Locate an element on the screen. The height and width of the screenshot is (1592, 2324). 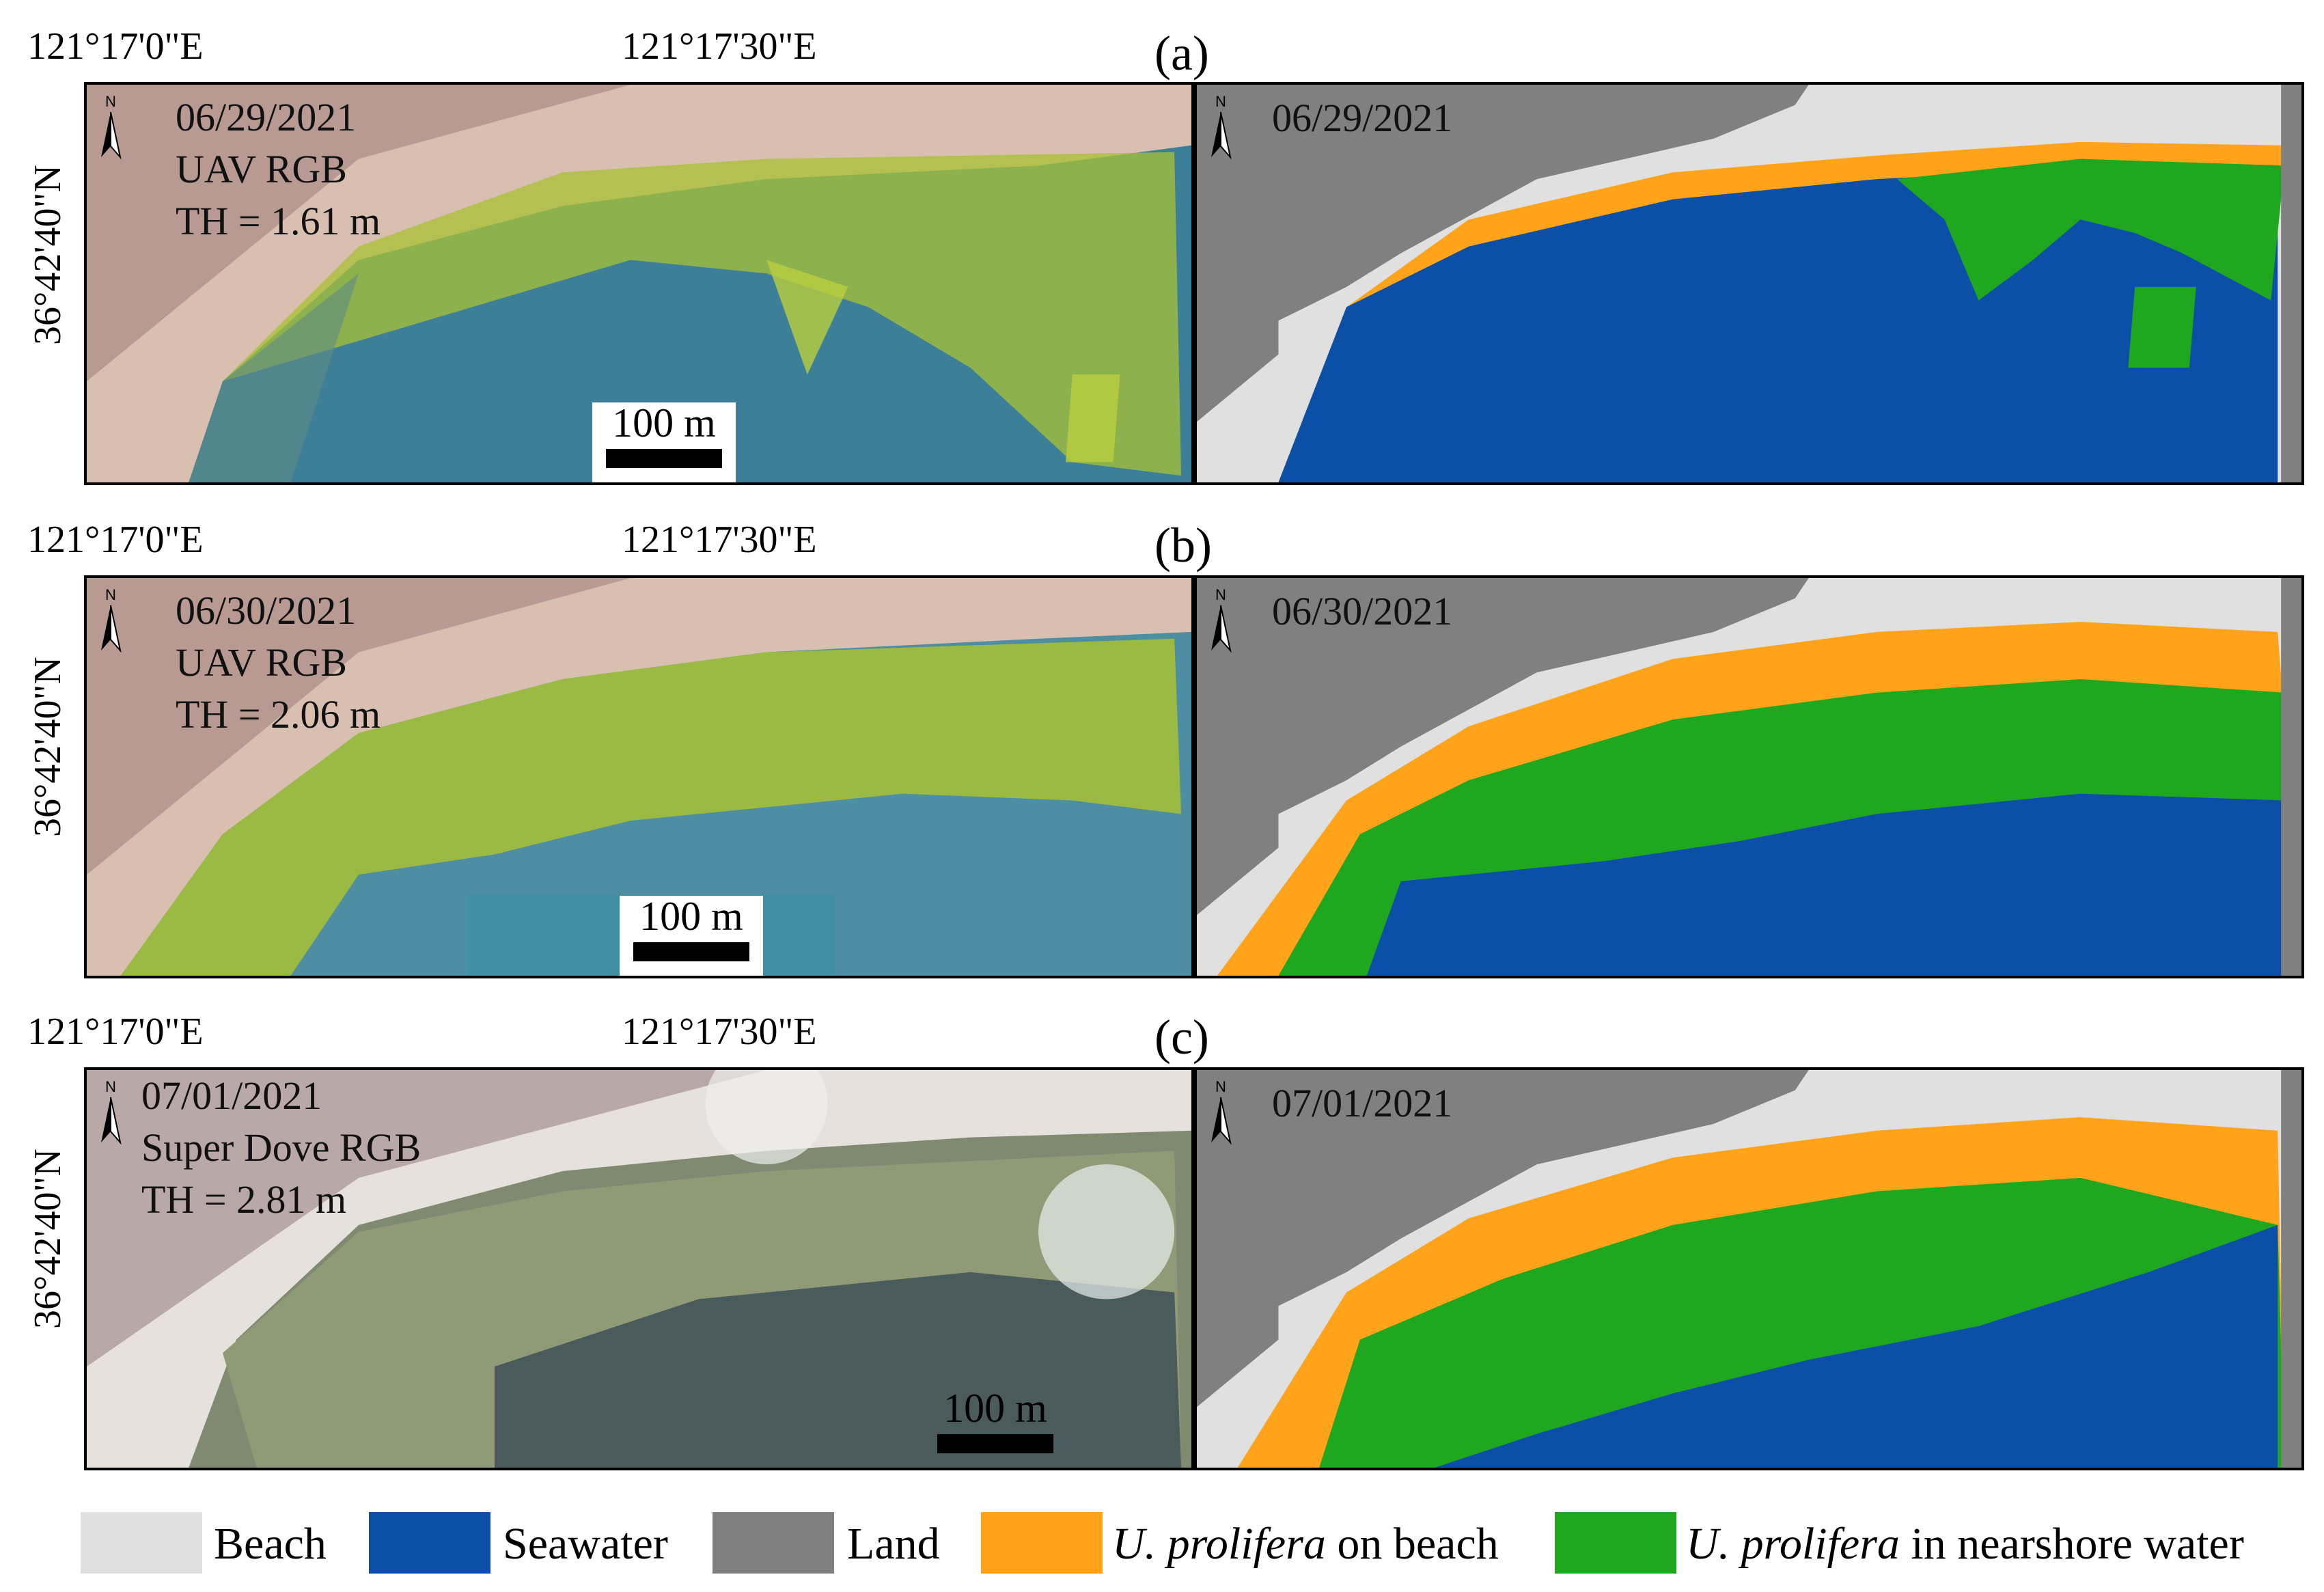
tide-height-label: TH = 1.61 m is located at coordinates (278, 221).